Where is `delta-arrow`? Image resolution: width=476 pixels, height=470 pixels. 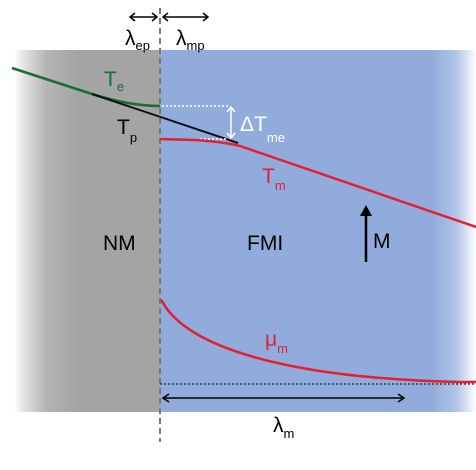 delta-arrow is located at coordinates (231, 122).